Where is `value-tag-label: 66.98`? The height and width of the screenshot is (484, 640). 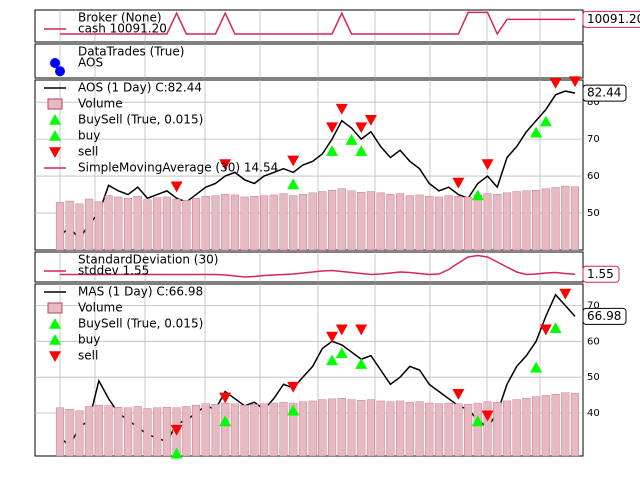 value-tag-label: 66.98 is located at coordinates (604, 316).